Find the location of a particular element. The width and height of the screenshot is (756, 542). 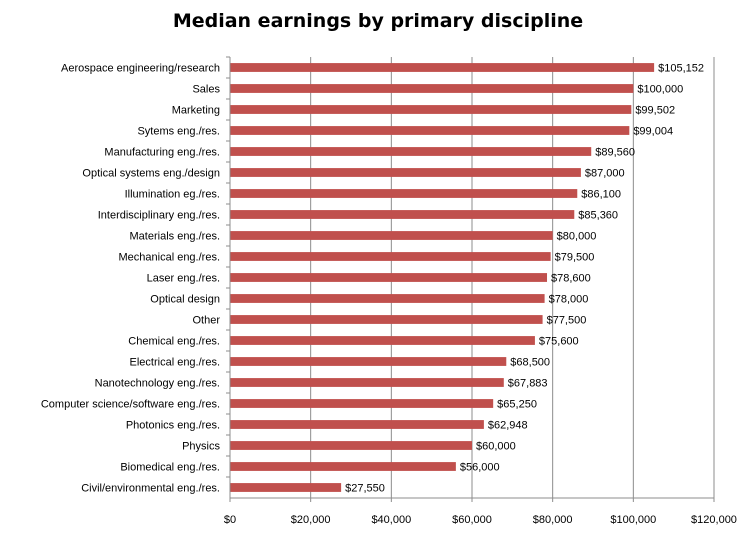

chart-title: Median earnings by primary discipline is located at coordinates (378, 21).